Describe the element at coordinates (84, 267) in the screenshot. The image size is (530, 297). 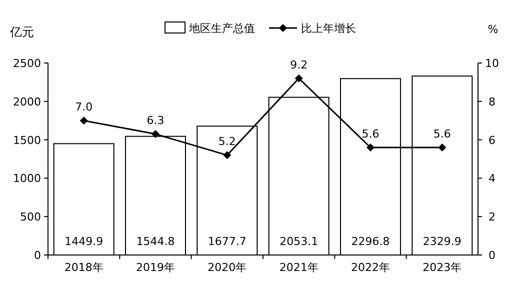
I see `xtick: 2018年` at that location.